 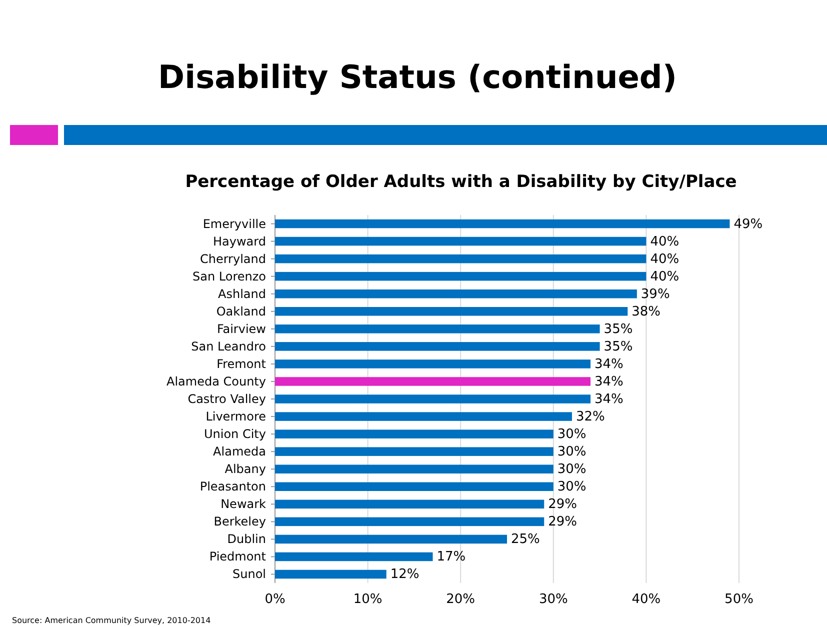 What do you see at coordinates (237, 557) in the screenshot?
I see `y-tick-label: Piedmont` at bounding box center [237, 557].